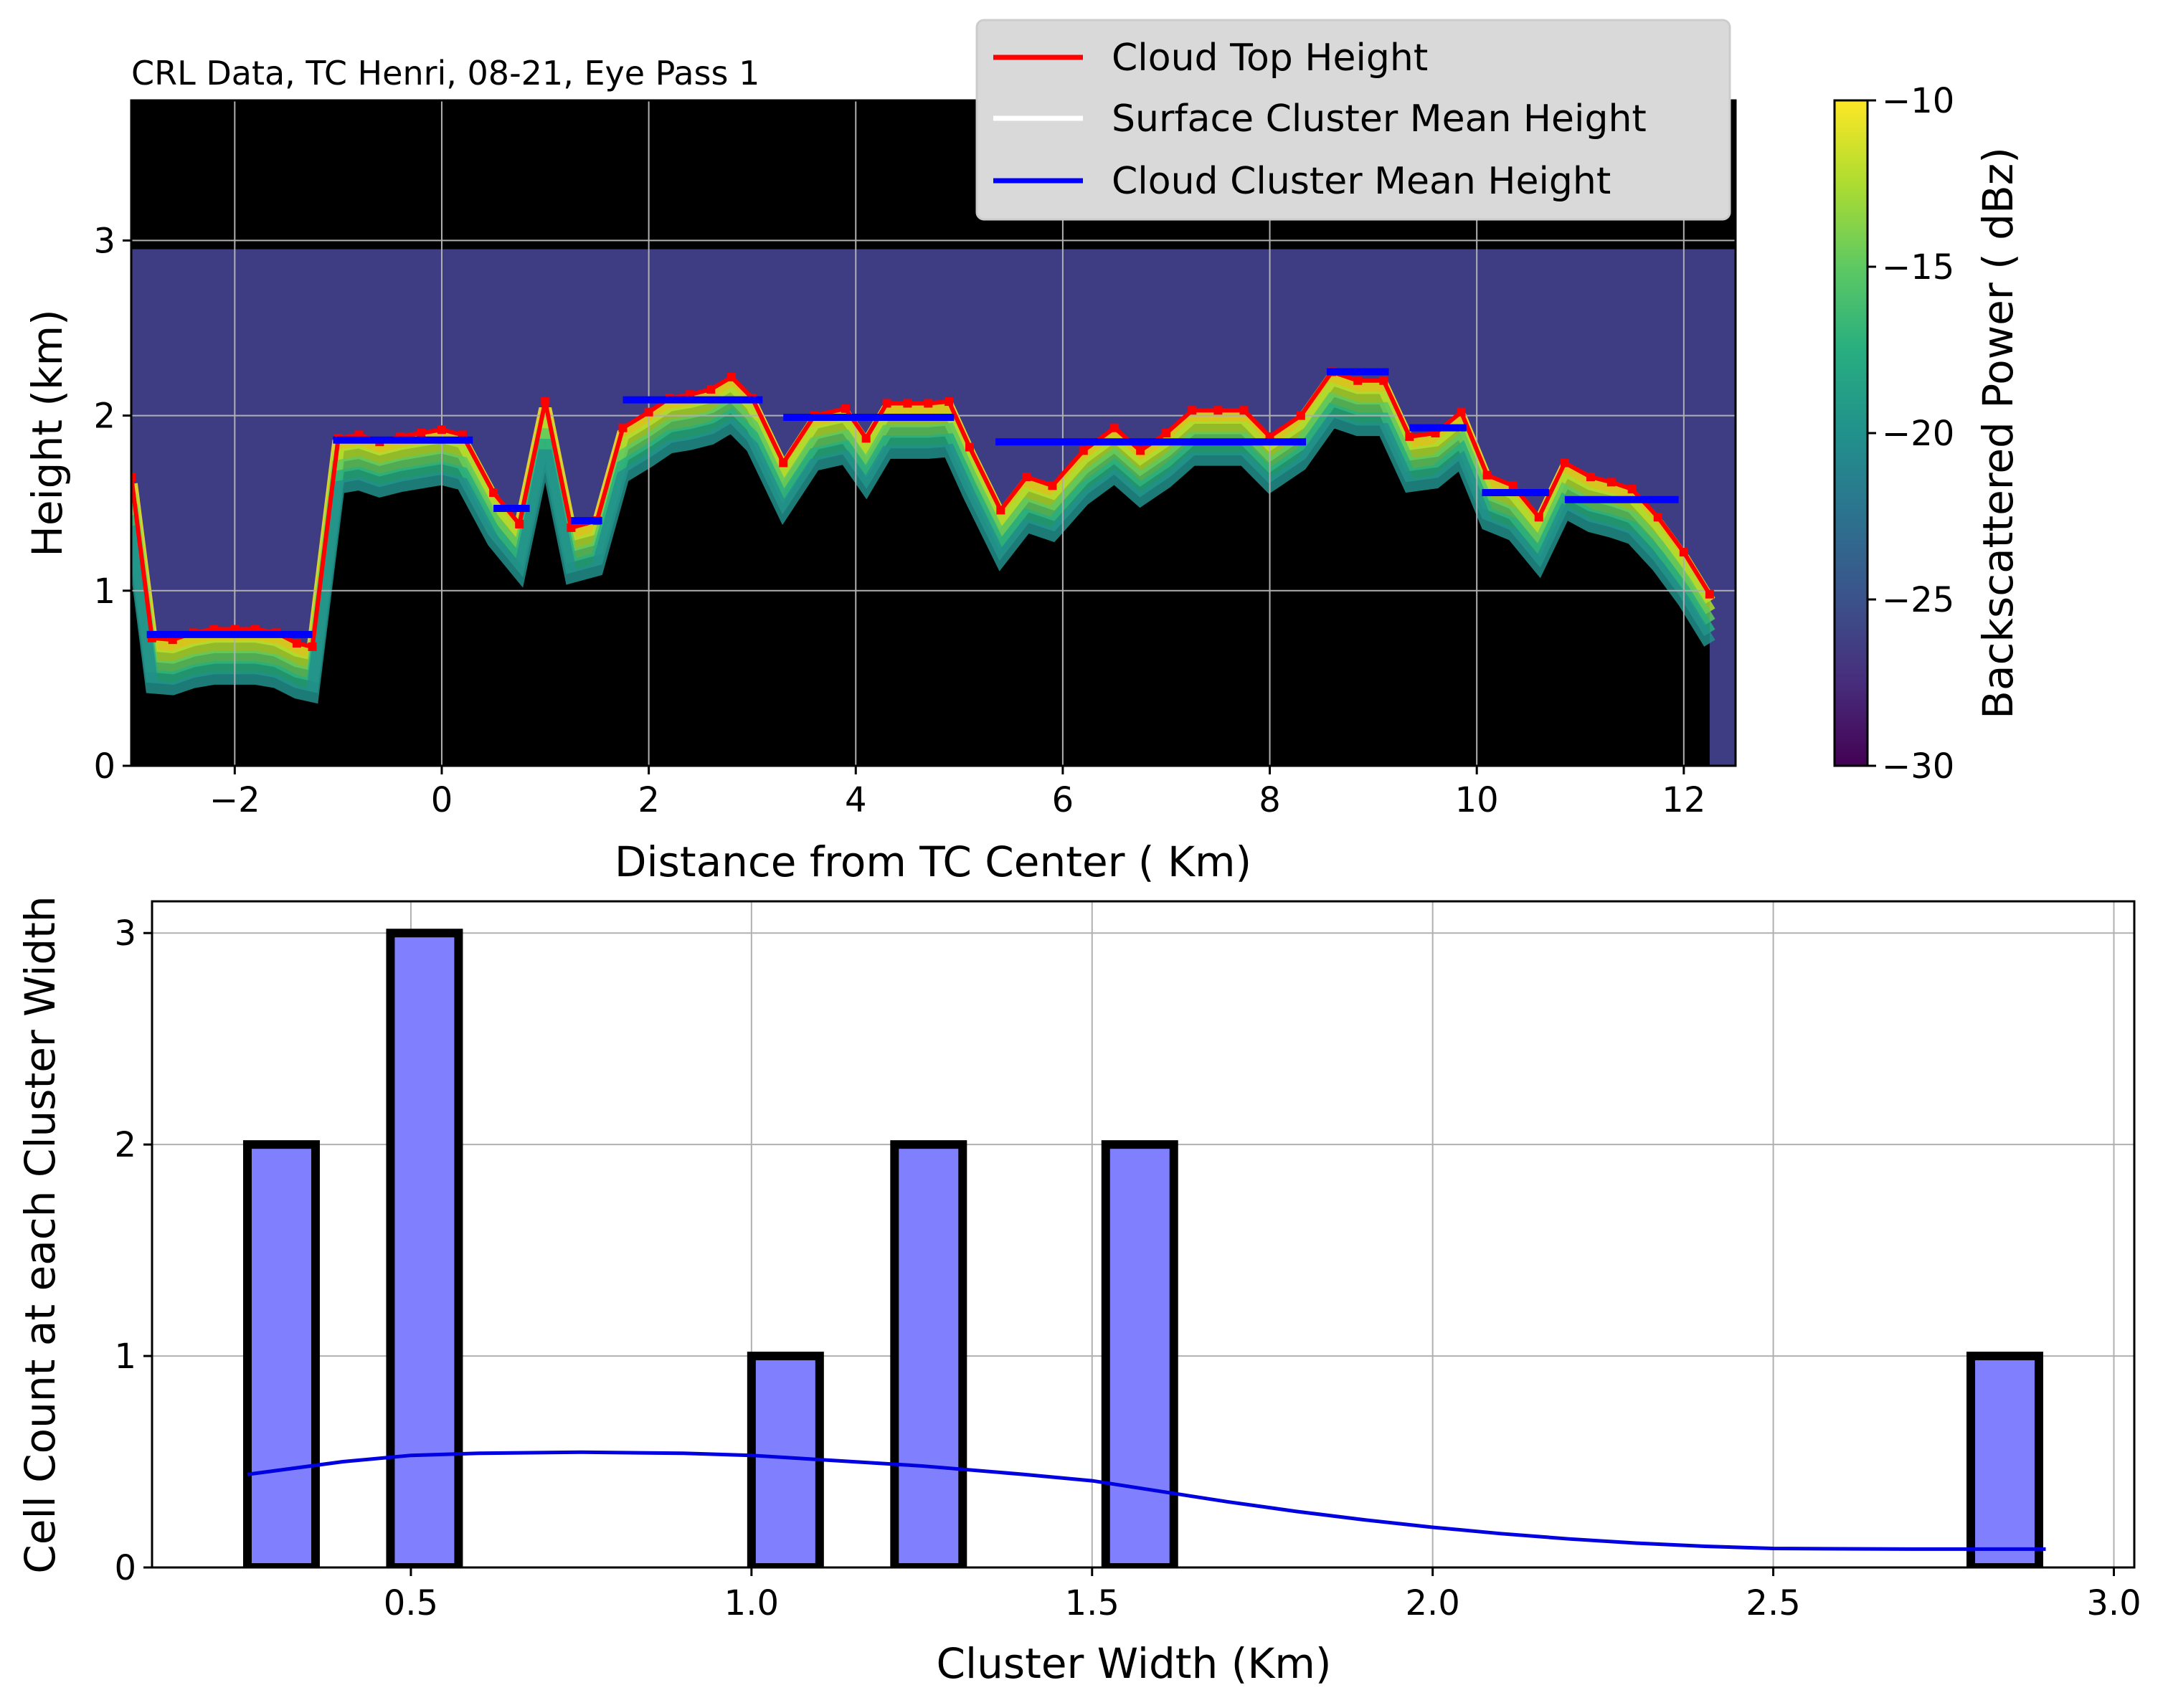 This screenshot has width=2168, height=1708. What do you see at coordinates (649, 800) in the screenshot?
I see `top-x-tick-label: 2` at bounding box center [649, 800].